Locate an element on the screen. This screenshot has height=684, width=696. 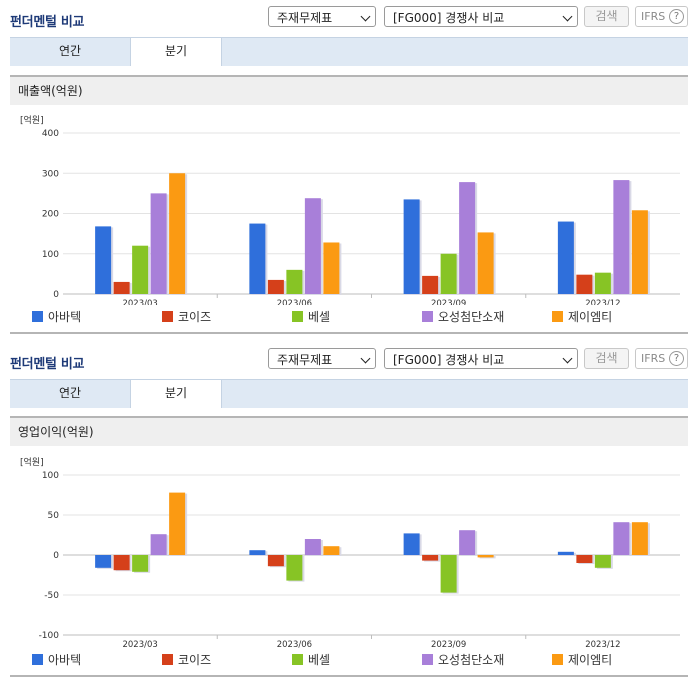
x-tick-label: 2023/12 is located at coordinates (602, 302).